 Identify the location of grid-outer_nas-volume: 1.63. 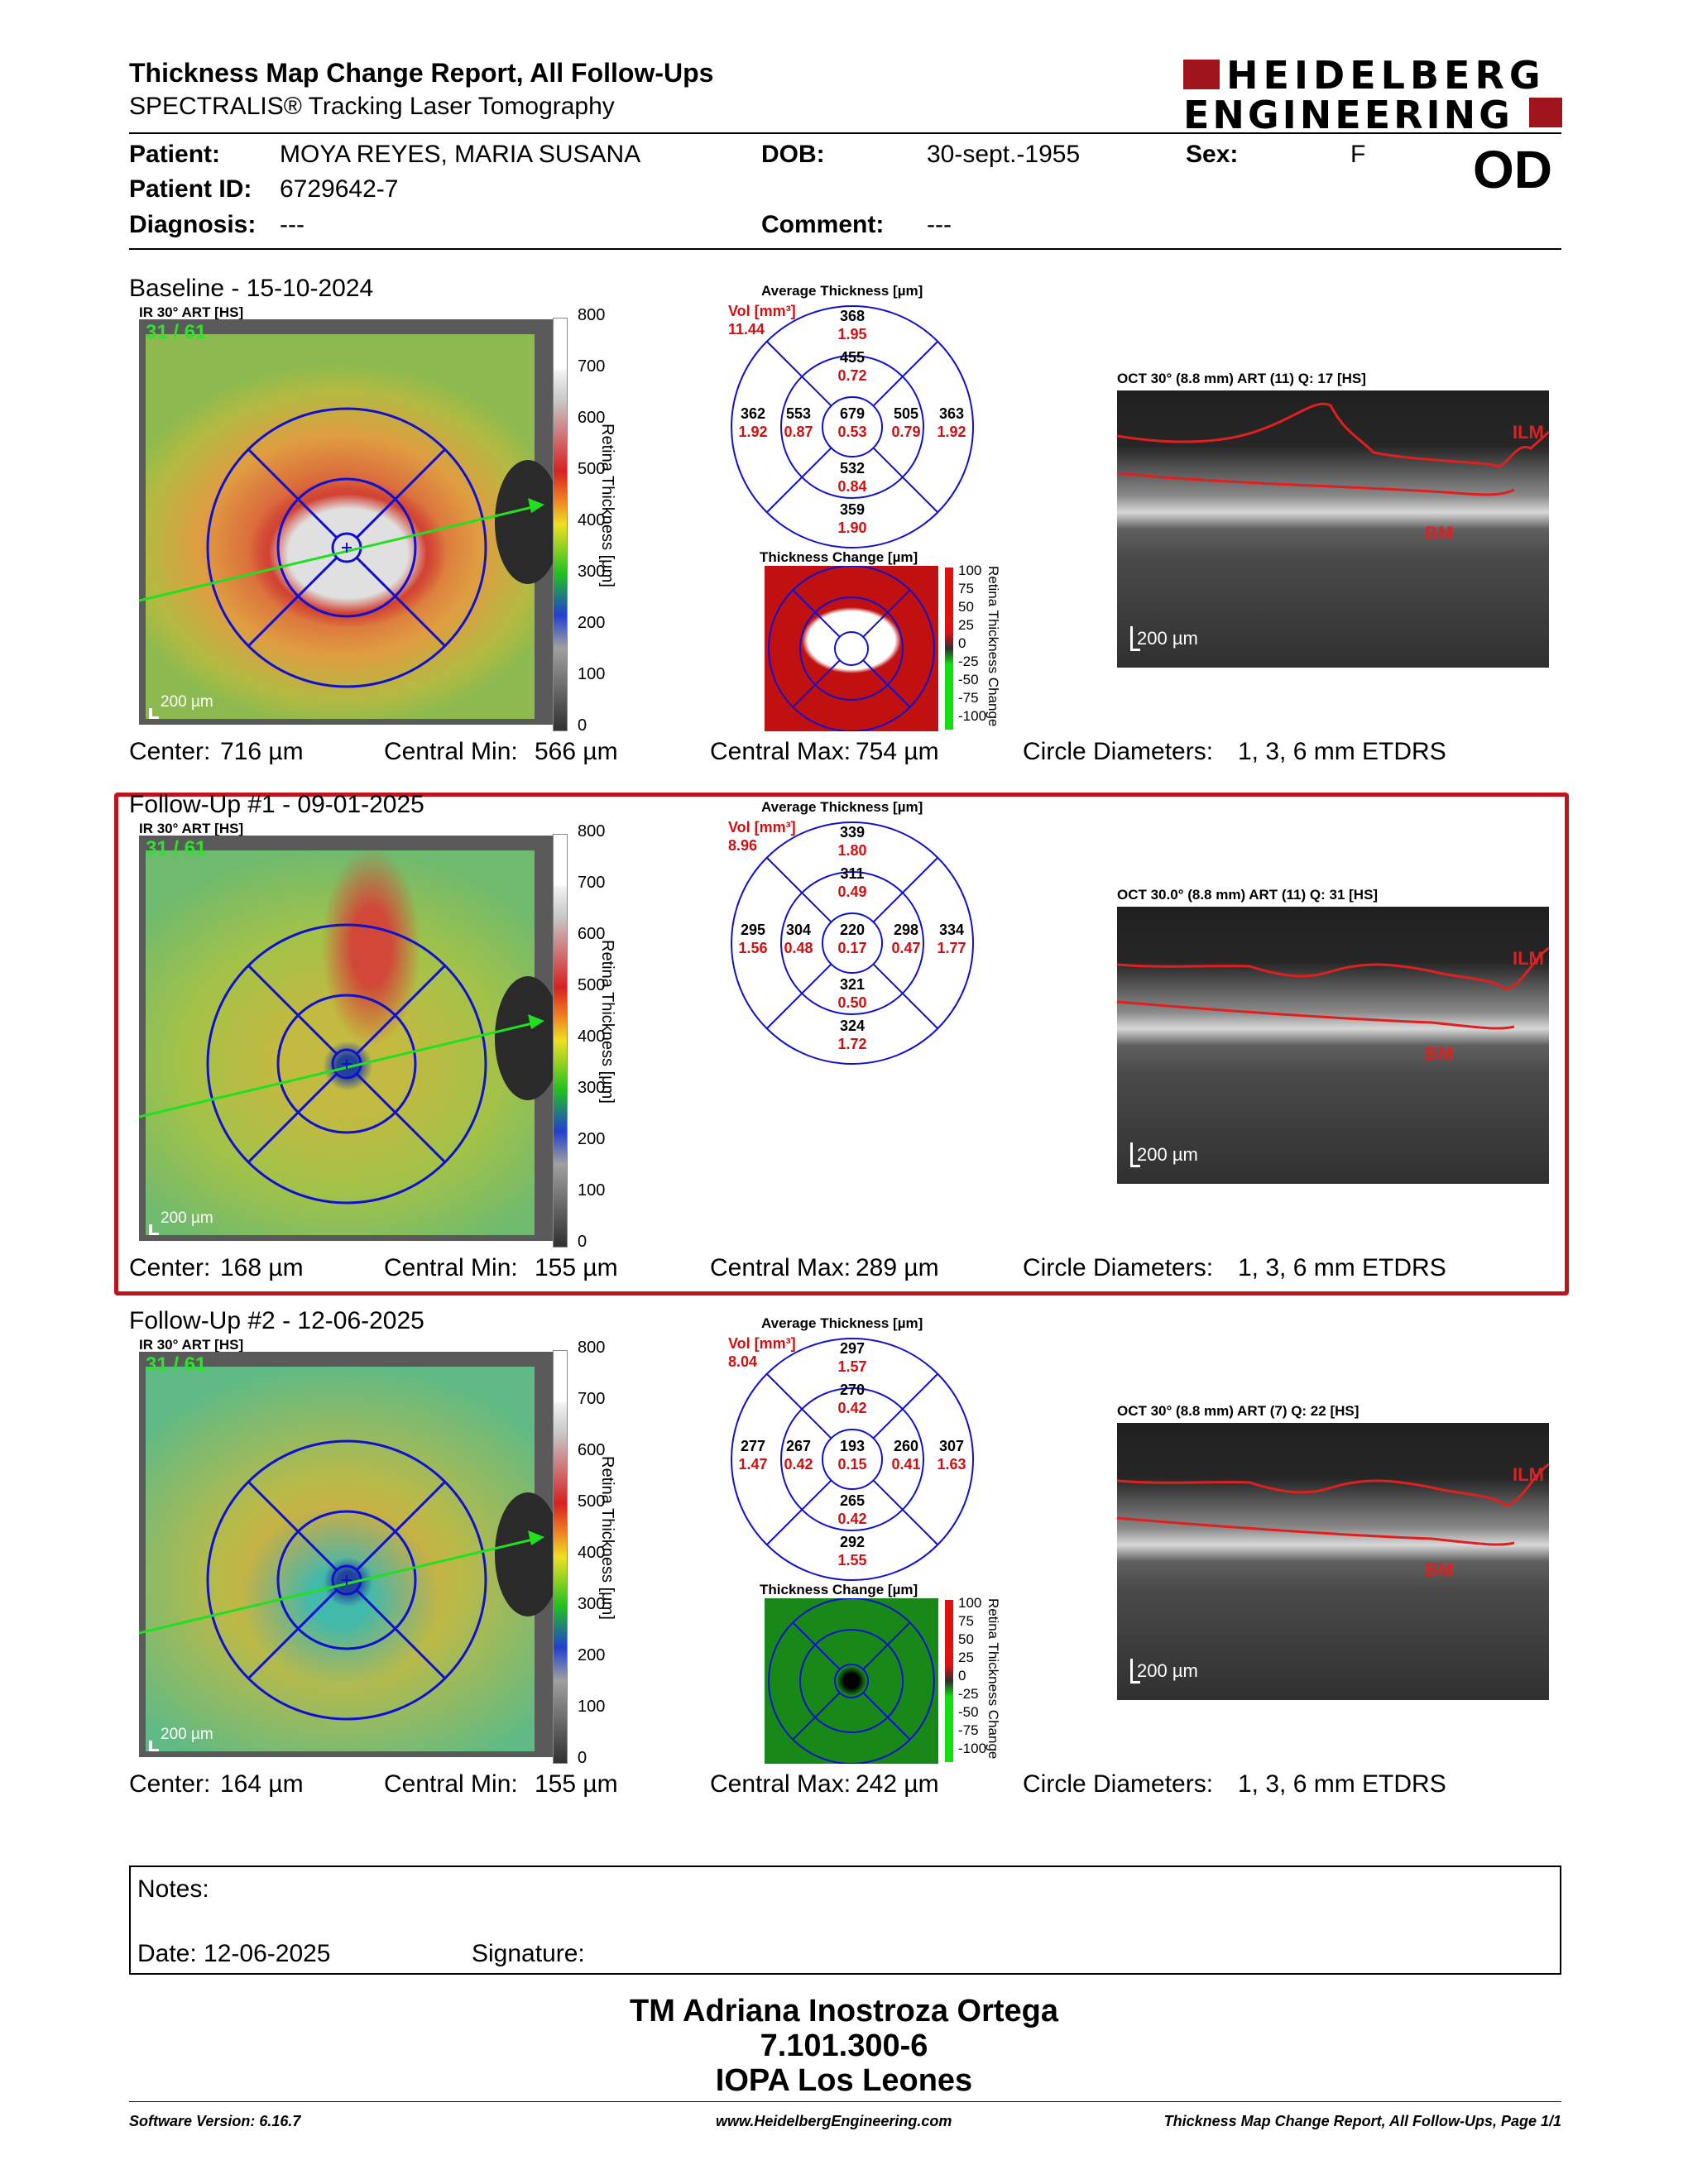
(951, 1464).